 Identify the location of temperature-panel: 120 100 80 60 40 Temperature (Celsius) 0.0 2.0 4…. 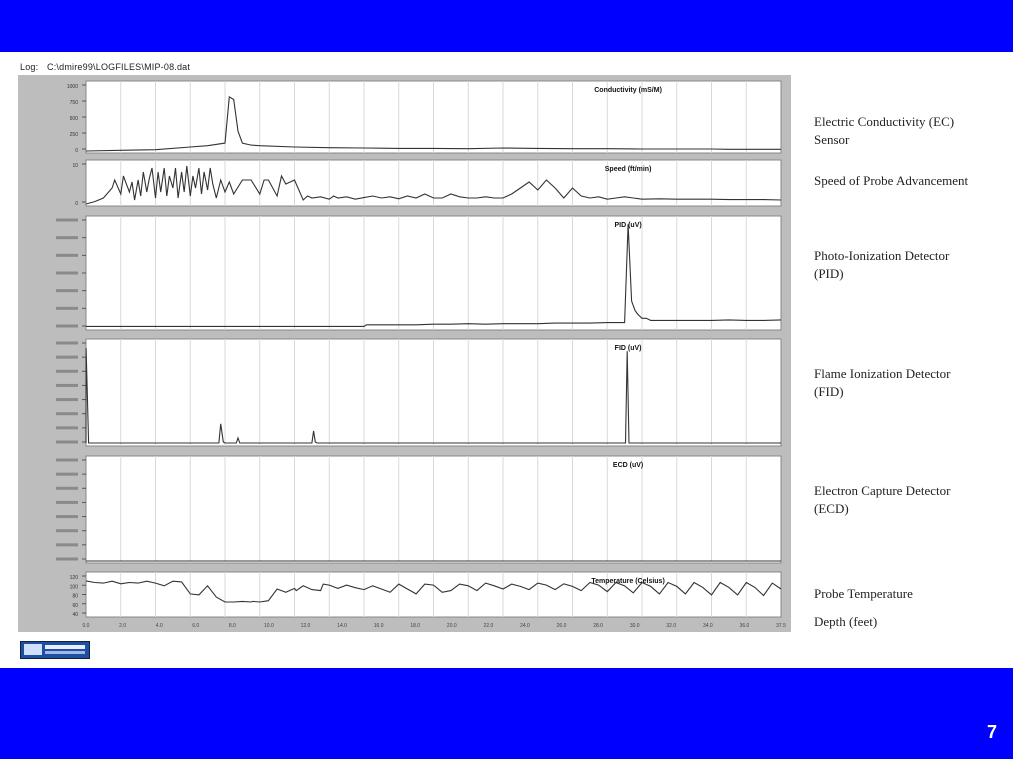
(428, 600).